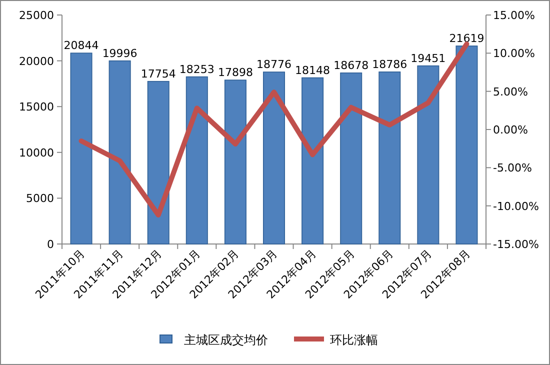 Image resolution: width=550 pixels, height=365 pixels. Describe the element at coordinates (390, 64) in the screenshot. I see `data-label: 18786` at that location.